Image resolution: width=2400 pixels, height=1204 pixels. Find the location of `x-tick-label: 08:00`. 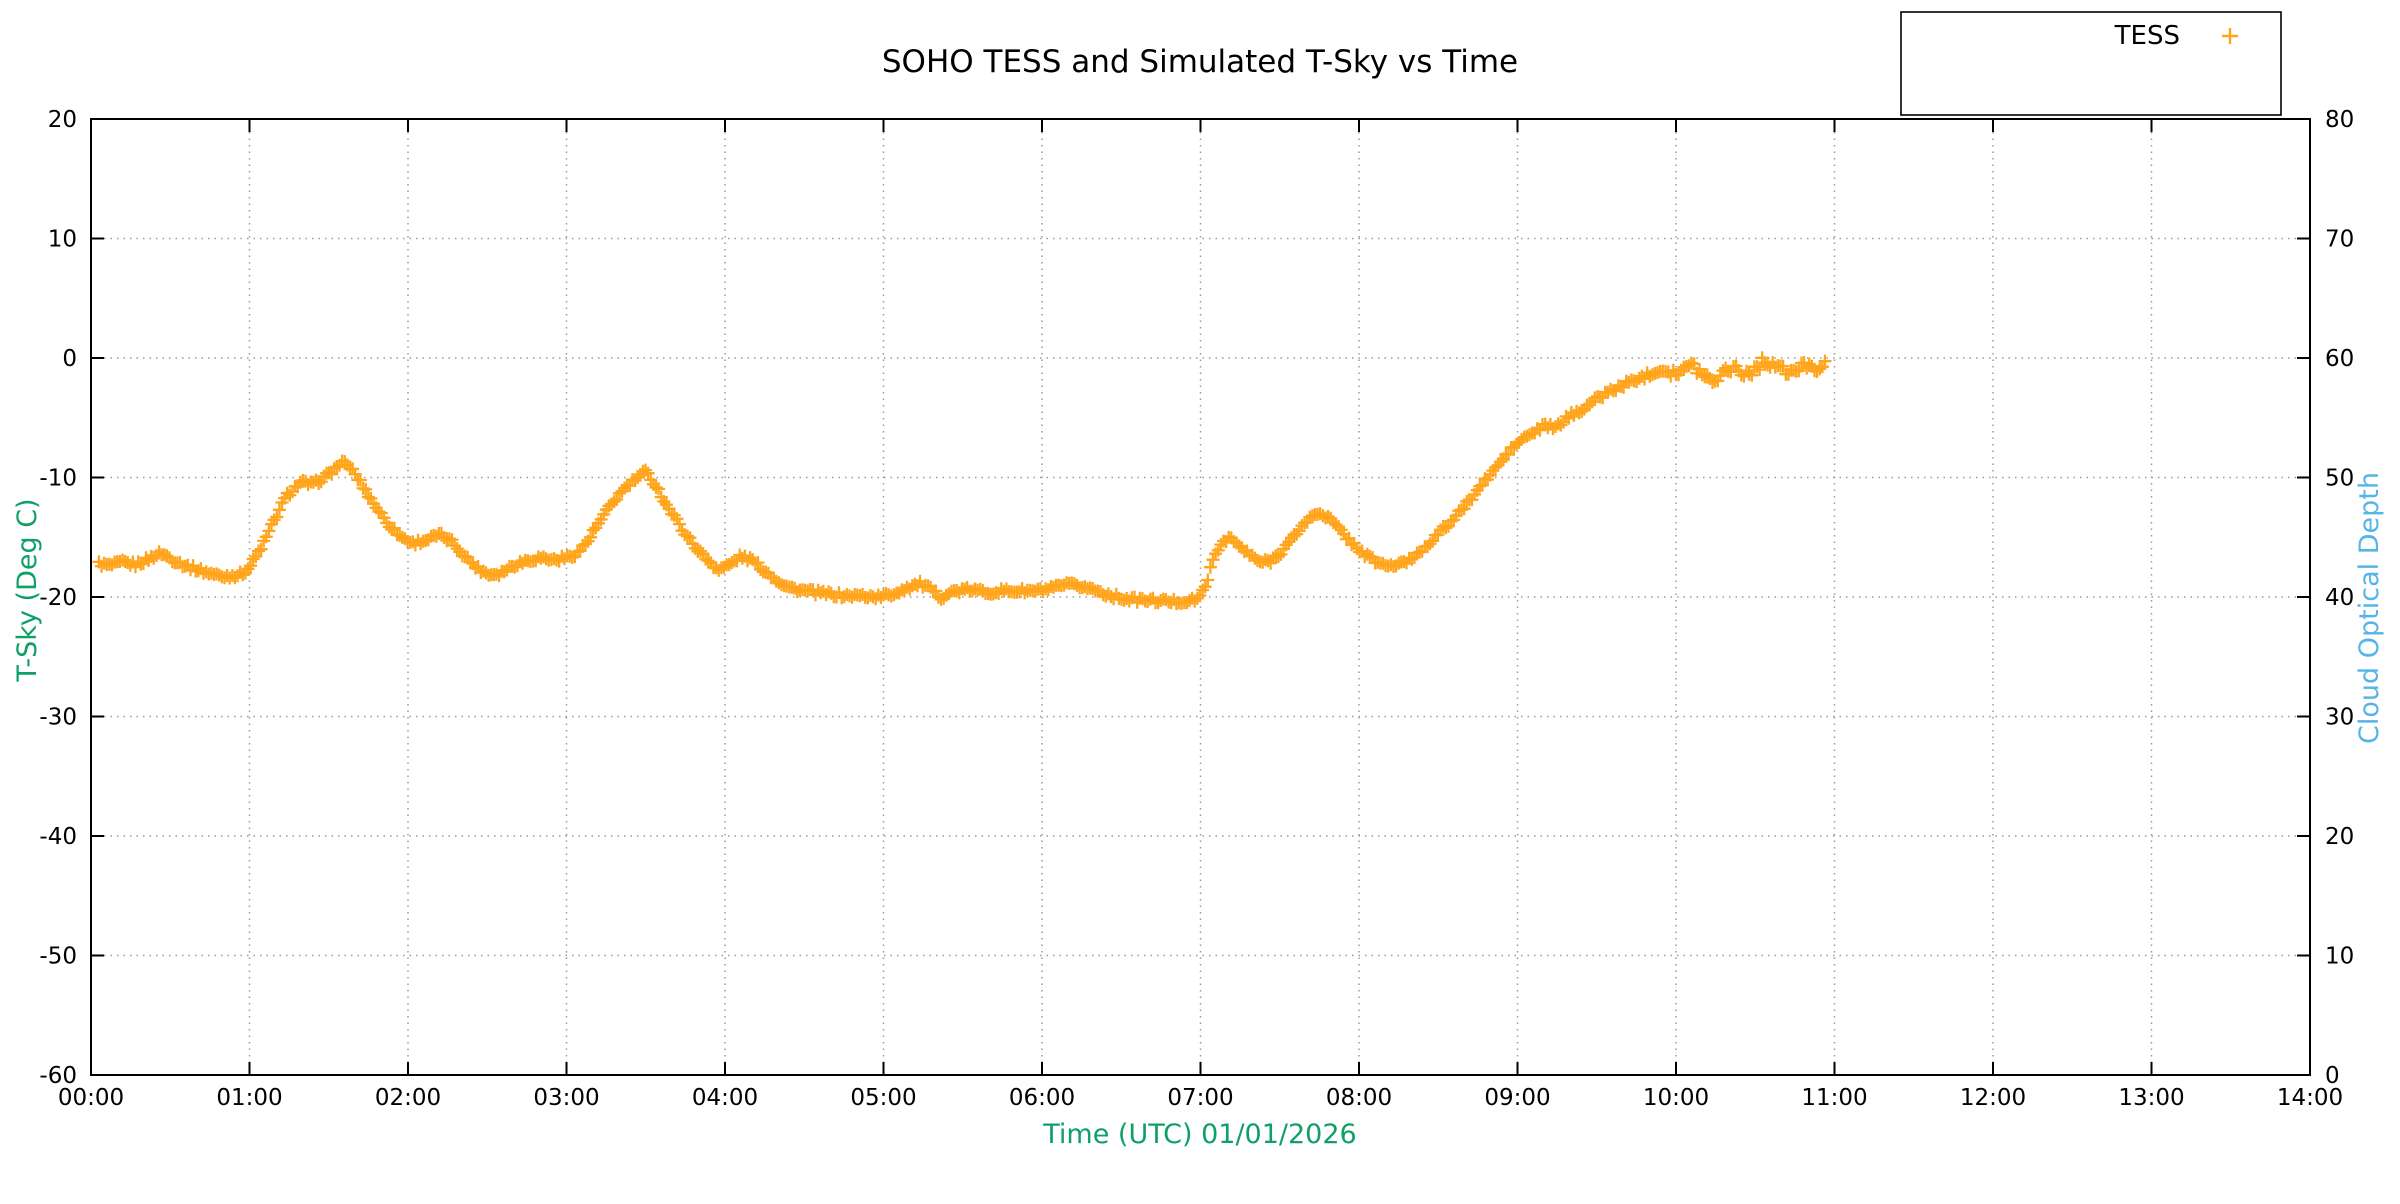

x-tick-label: 08:00 is located at coordinates (1359, 1098).